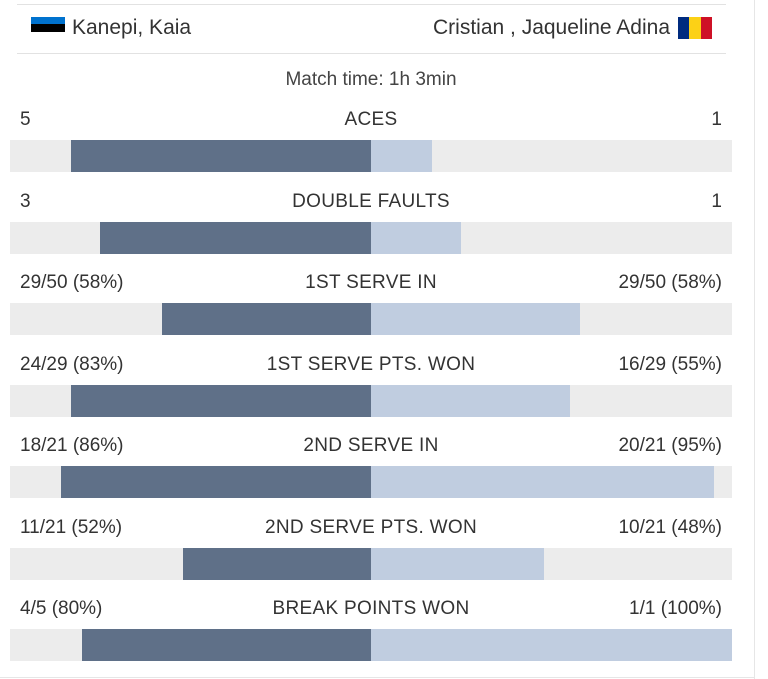  Describe the element at coordinates (371, 364) in the screenshot. I see `stat-name: 1ST SERVE PTS. WON` at that location.